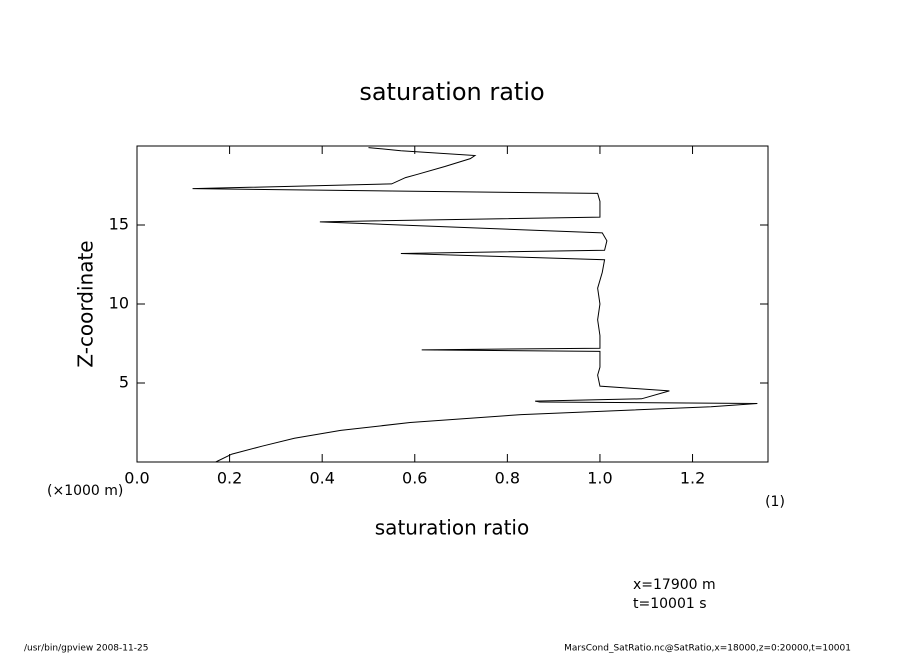  I want to click on x-tick-label: 0.8, so click(507, 478).